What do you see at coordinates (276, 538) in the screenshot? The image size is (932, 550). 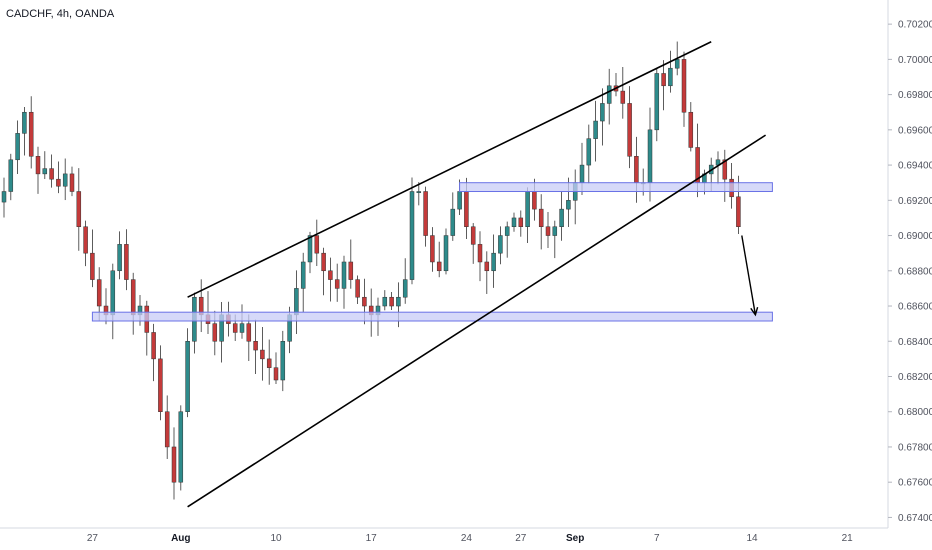 I see `x-tick-label: 10` at bounding box center [276, 538].